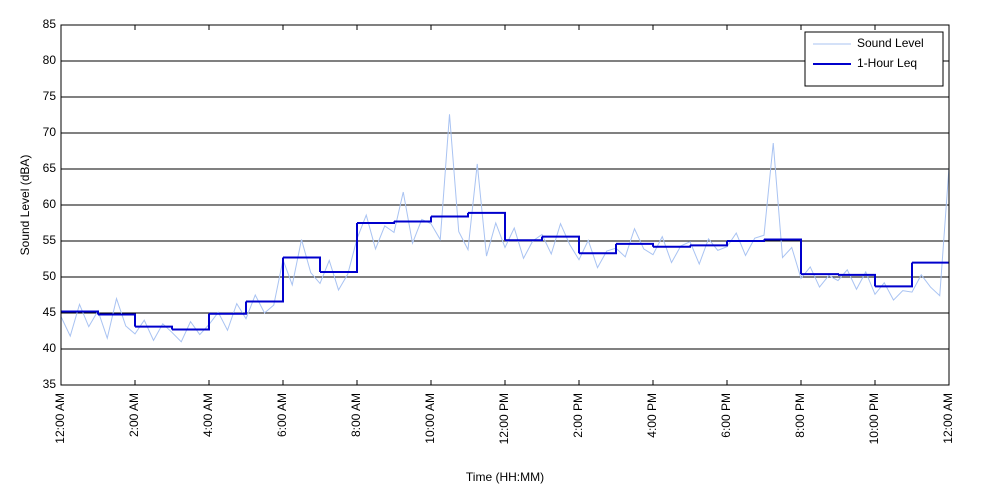 This screenshot has height=500, width=1000. Describe the element at coordinates (726, 415) in the screenshot. I see `x-tick-label: 6:00 PM` at that location.